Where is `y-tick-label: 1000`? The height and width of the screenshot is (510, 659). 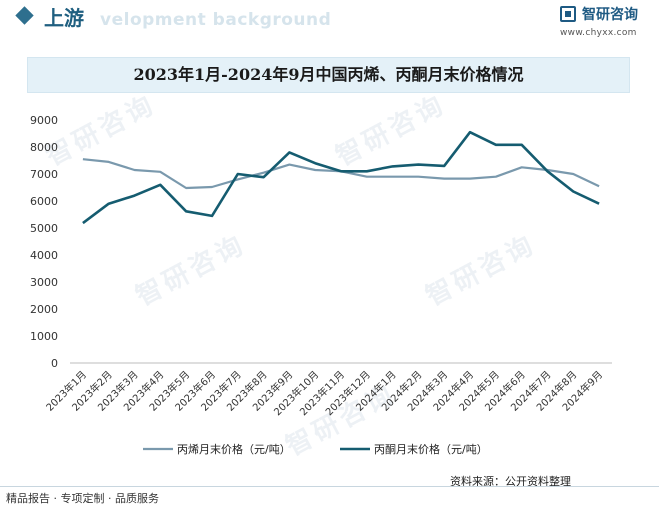 y-tick-label: 1000 is located at coordinates (44, 336).